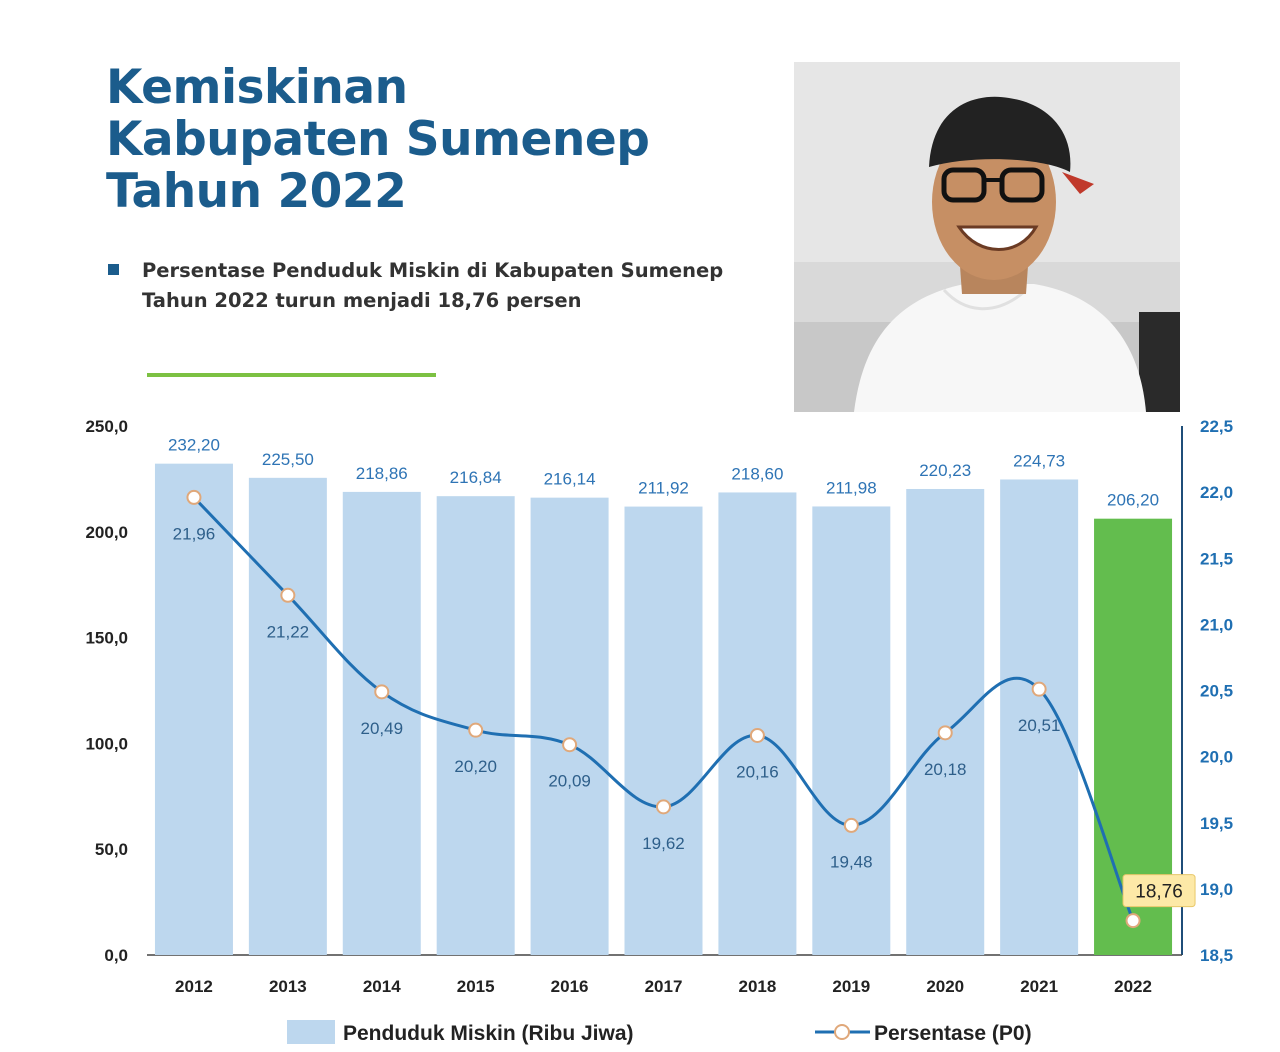 This screenshot has width=1280, height=1052. Describe the element at coordinates (1216, 558) in the screenshot. I see `y-right-tick-label: 21,5` at that location.